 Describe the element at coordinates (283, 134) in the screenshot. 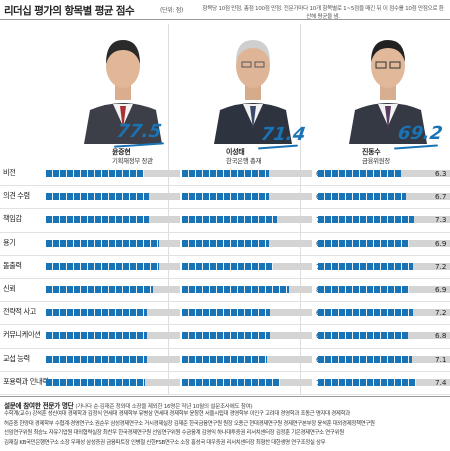

I see `average-score: 71.4` at that location.